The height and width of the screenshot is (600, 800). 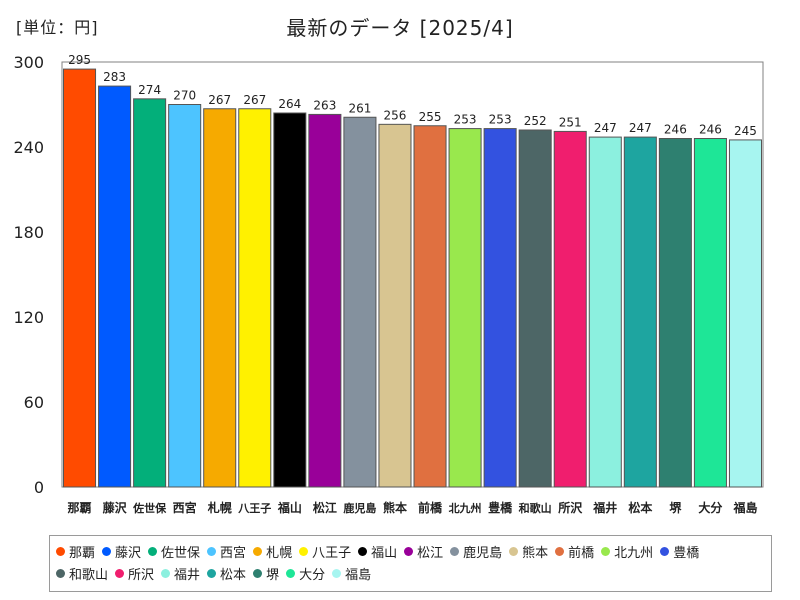 What do you see at coordinates (149, 508) in the screenshot?
I see `x-tick-label-佐世保: 佐世保` at bounding box center [149, 508].